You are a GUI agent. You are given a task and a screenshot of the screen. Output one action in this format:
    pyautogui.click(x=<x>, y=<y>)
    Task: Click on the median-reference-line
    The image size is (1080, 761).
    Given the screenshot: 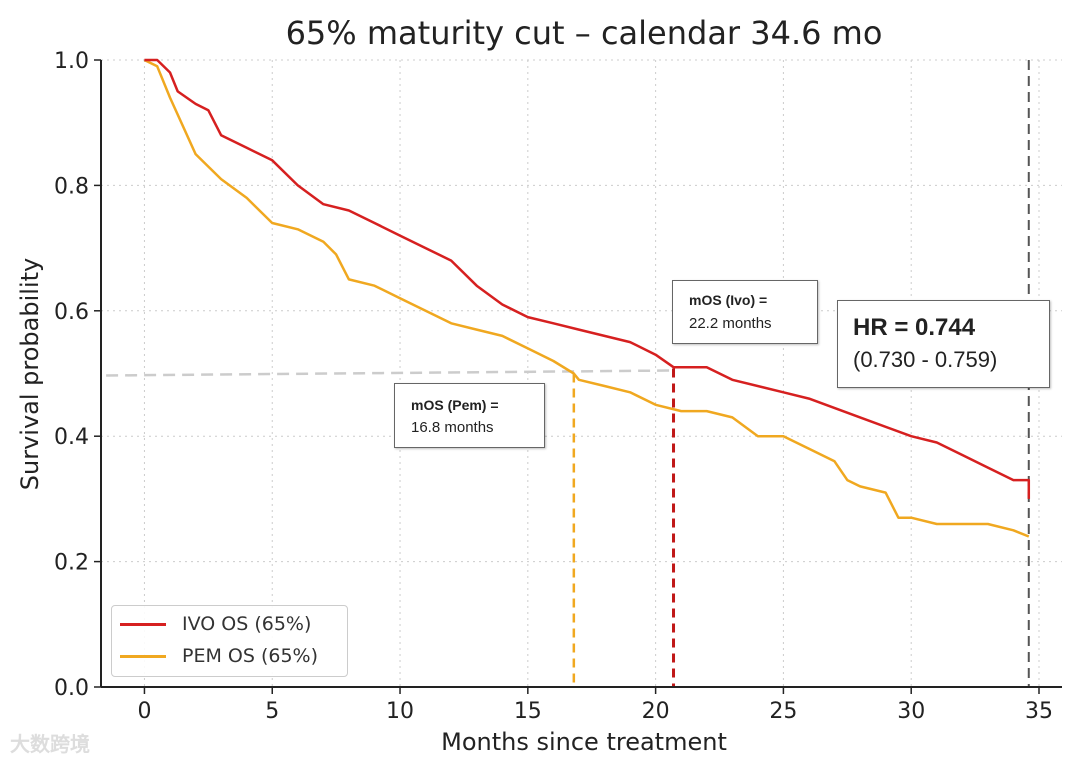 What is the action you would take?
    pyautogui.click(x=390, y=373)
    